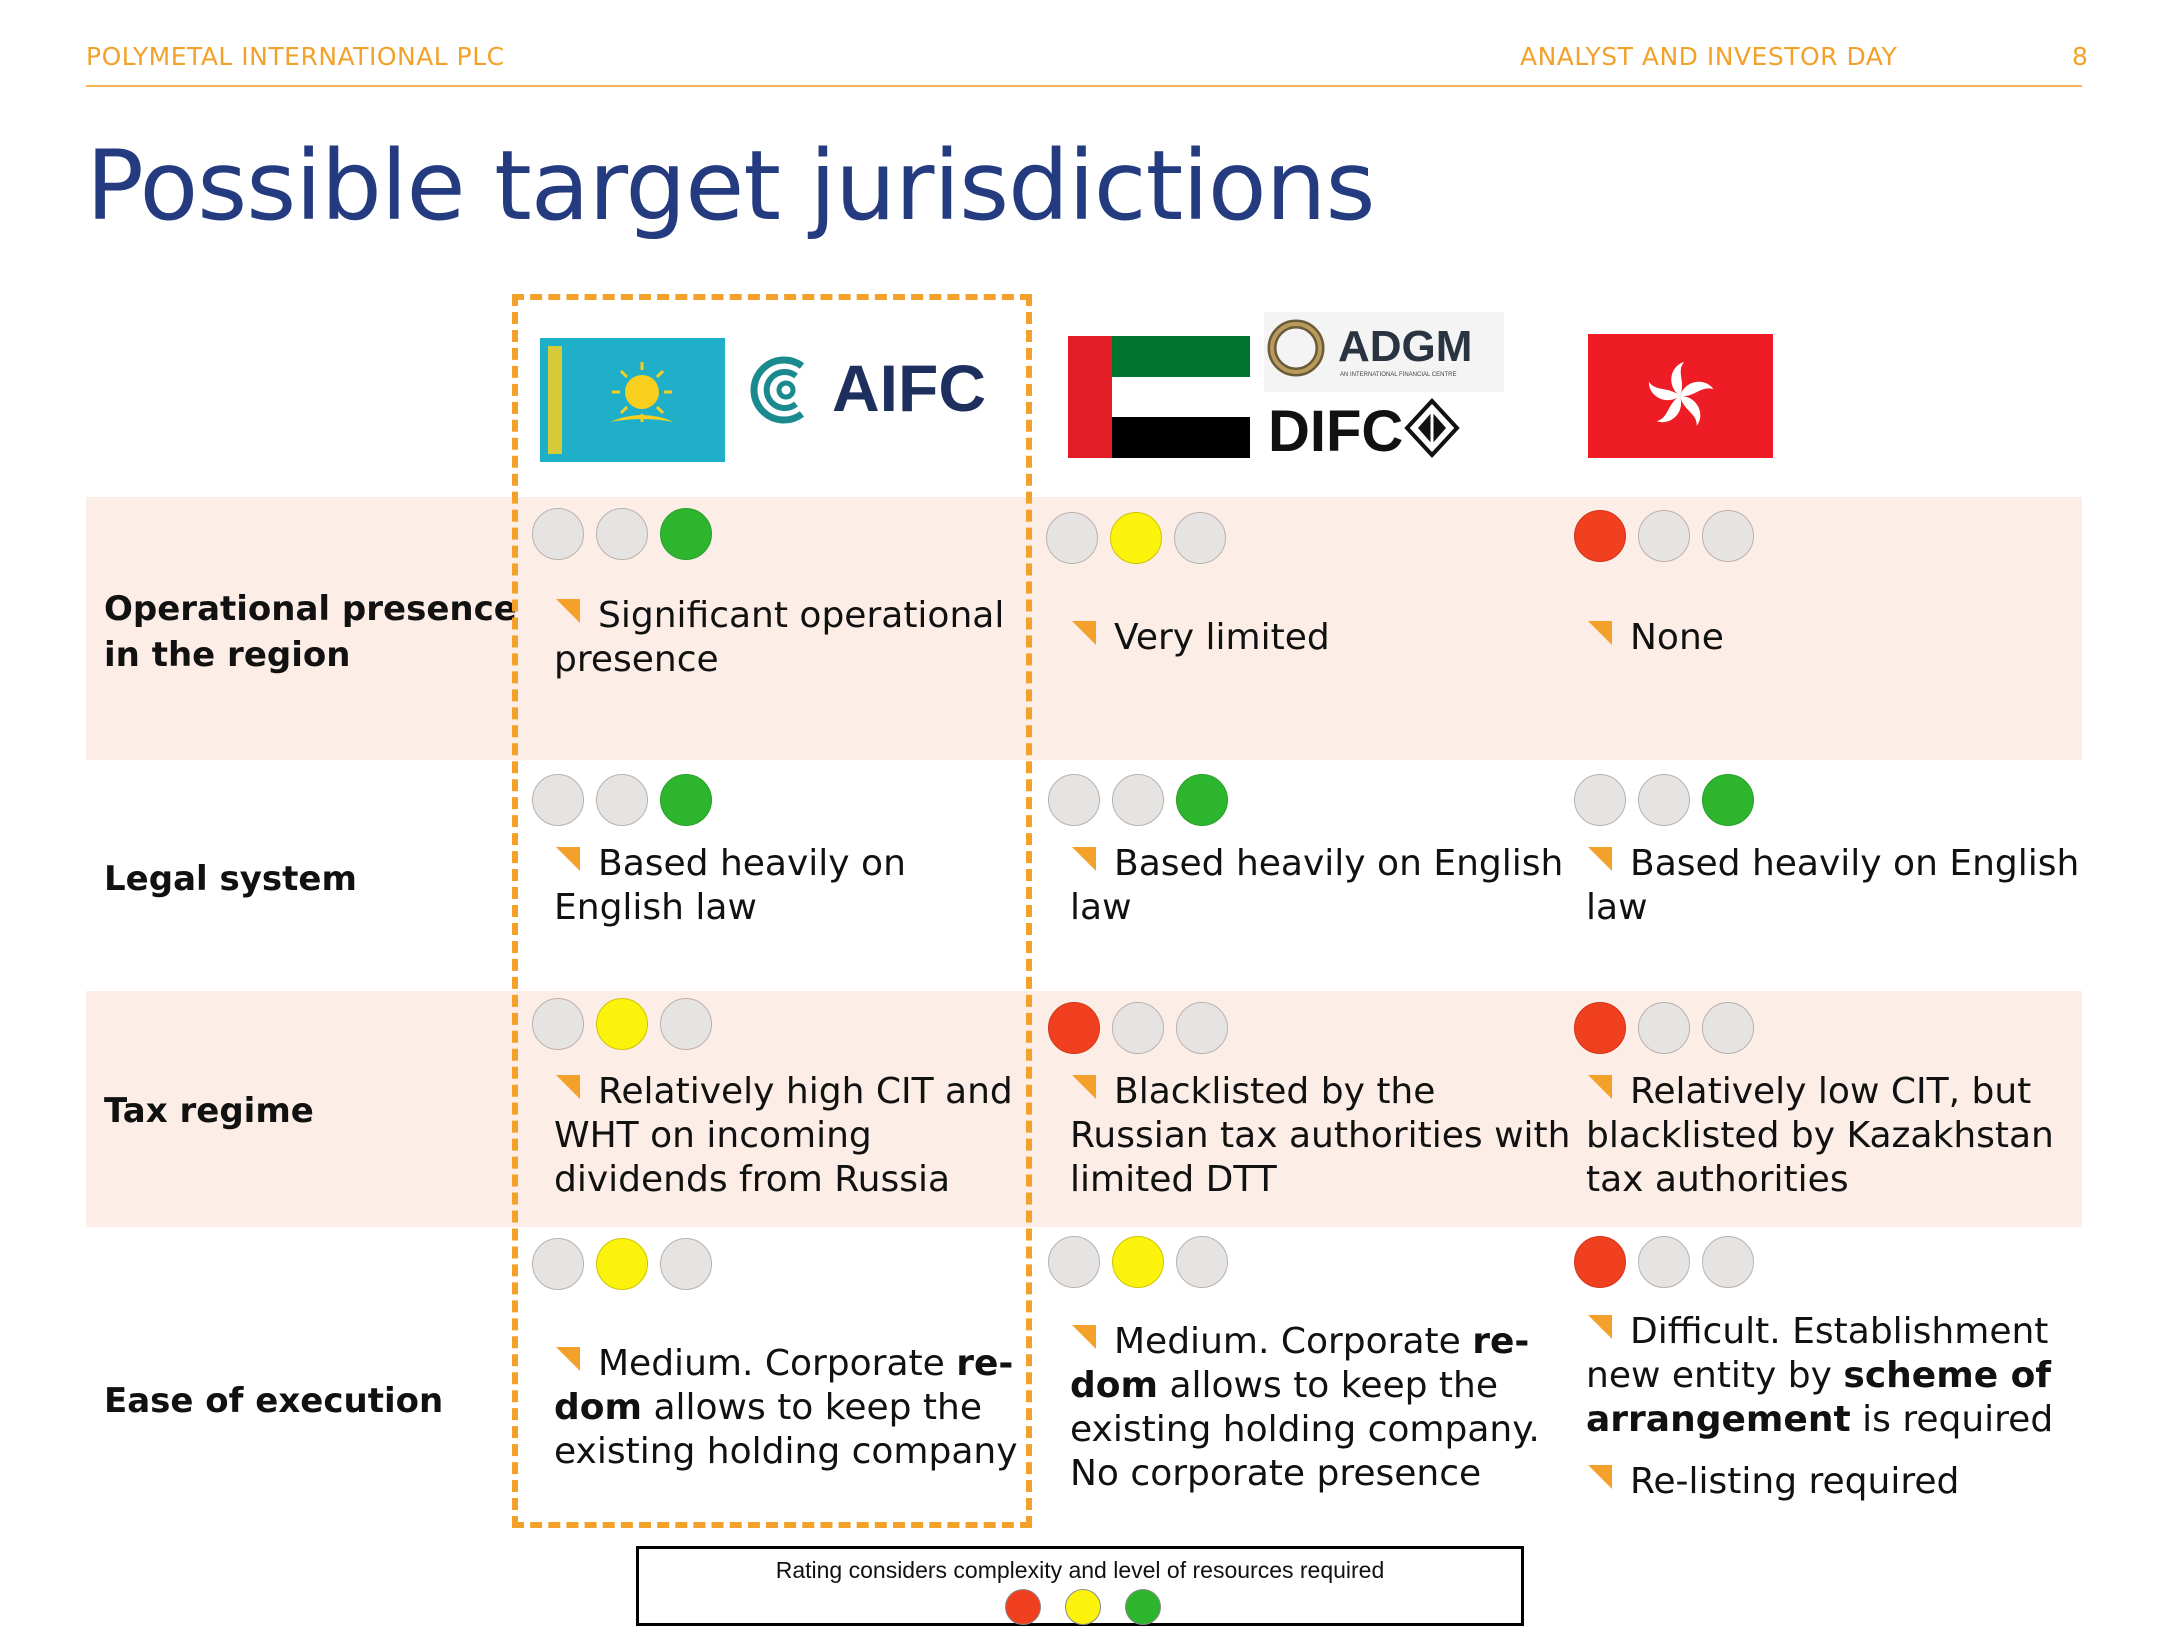 The image size is (2164, 1638). Describe the element at coordinates (801, 615) in the screenshot. I see `cell-text: Significant operational` at that location.